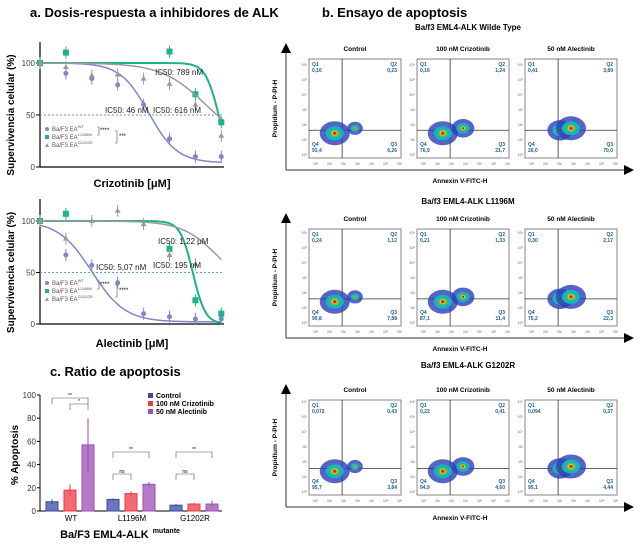  What do you see at coordinates (31, 418) in the screenshot?
I see `y-tick-label: 80` at bounding box center [31, 418].